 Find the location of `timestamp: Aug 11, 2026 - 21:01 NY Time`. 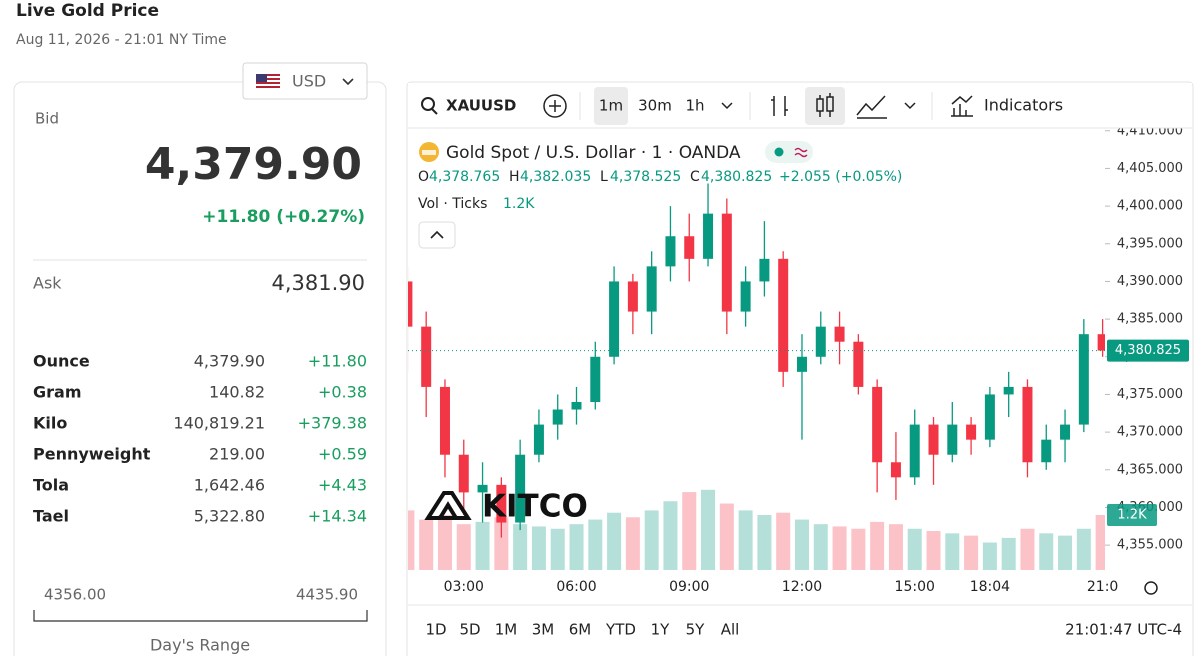

timestamp: Aug 11, 2026 - 21:01 NY Time is located at coordinates (121, 40).